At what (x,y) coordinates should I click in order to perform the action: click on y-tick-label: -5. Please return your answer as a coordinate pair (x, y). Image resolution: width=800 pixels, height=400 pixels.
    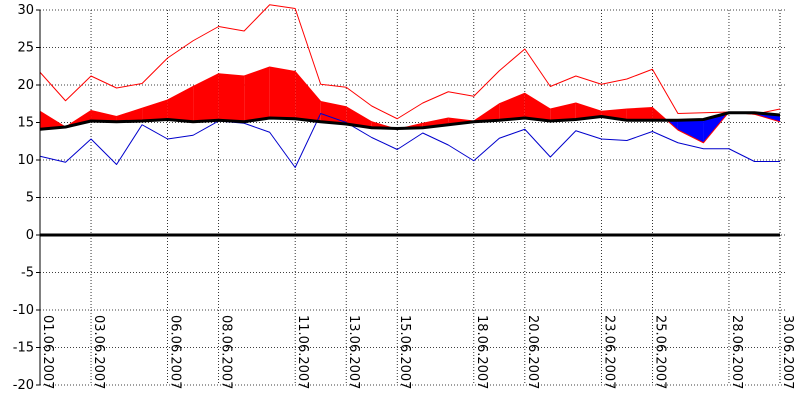
    Looking at the image, I should click on (27, 273).